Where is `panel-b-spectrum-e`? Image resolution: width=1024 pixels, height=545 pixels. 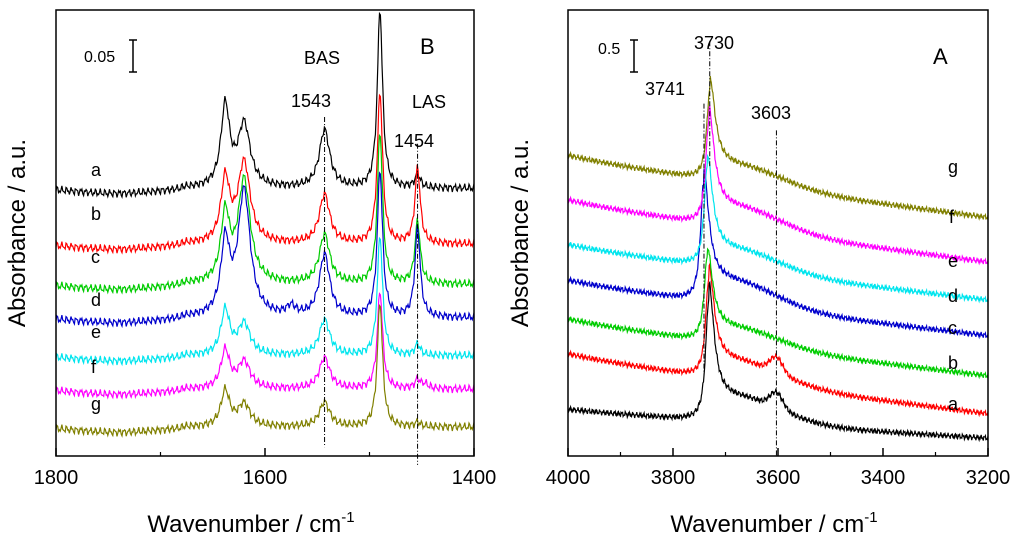 panel-b-spectrum-e is located at coordinates (265, 301).